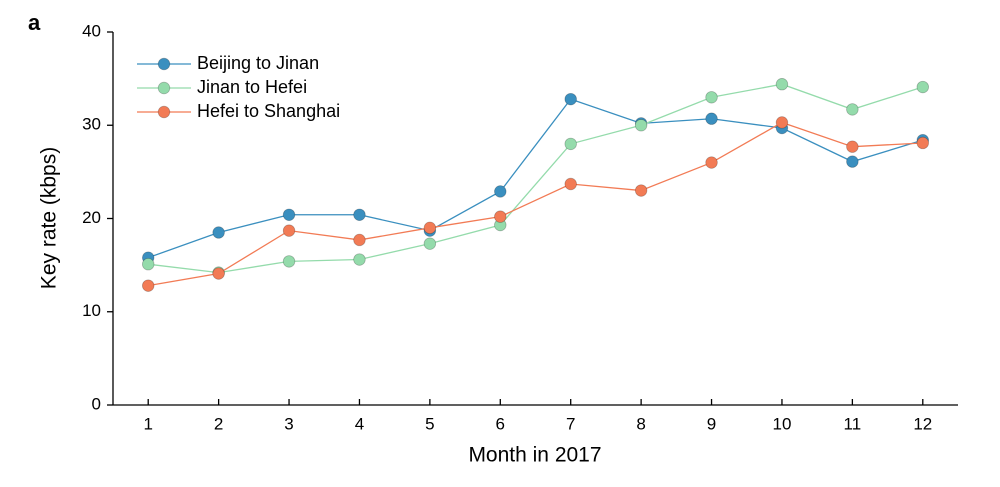 This screenshot has width=1000, height=487. What do you see at coordinates (640, 423) in the screenshot?
I see `x-tick-label: 8` at bounding box center [640, 423].